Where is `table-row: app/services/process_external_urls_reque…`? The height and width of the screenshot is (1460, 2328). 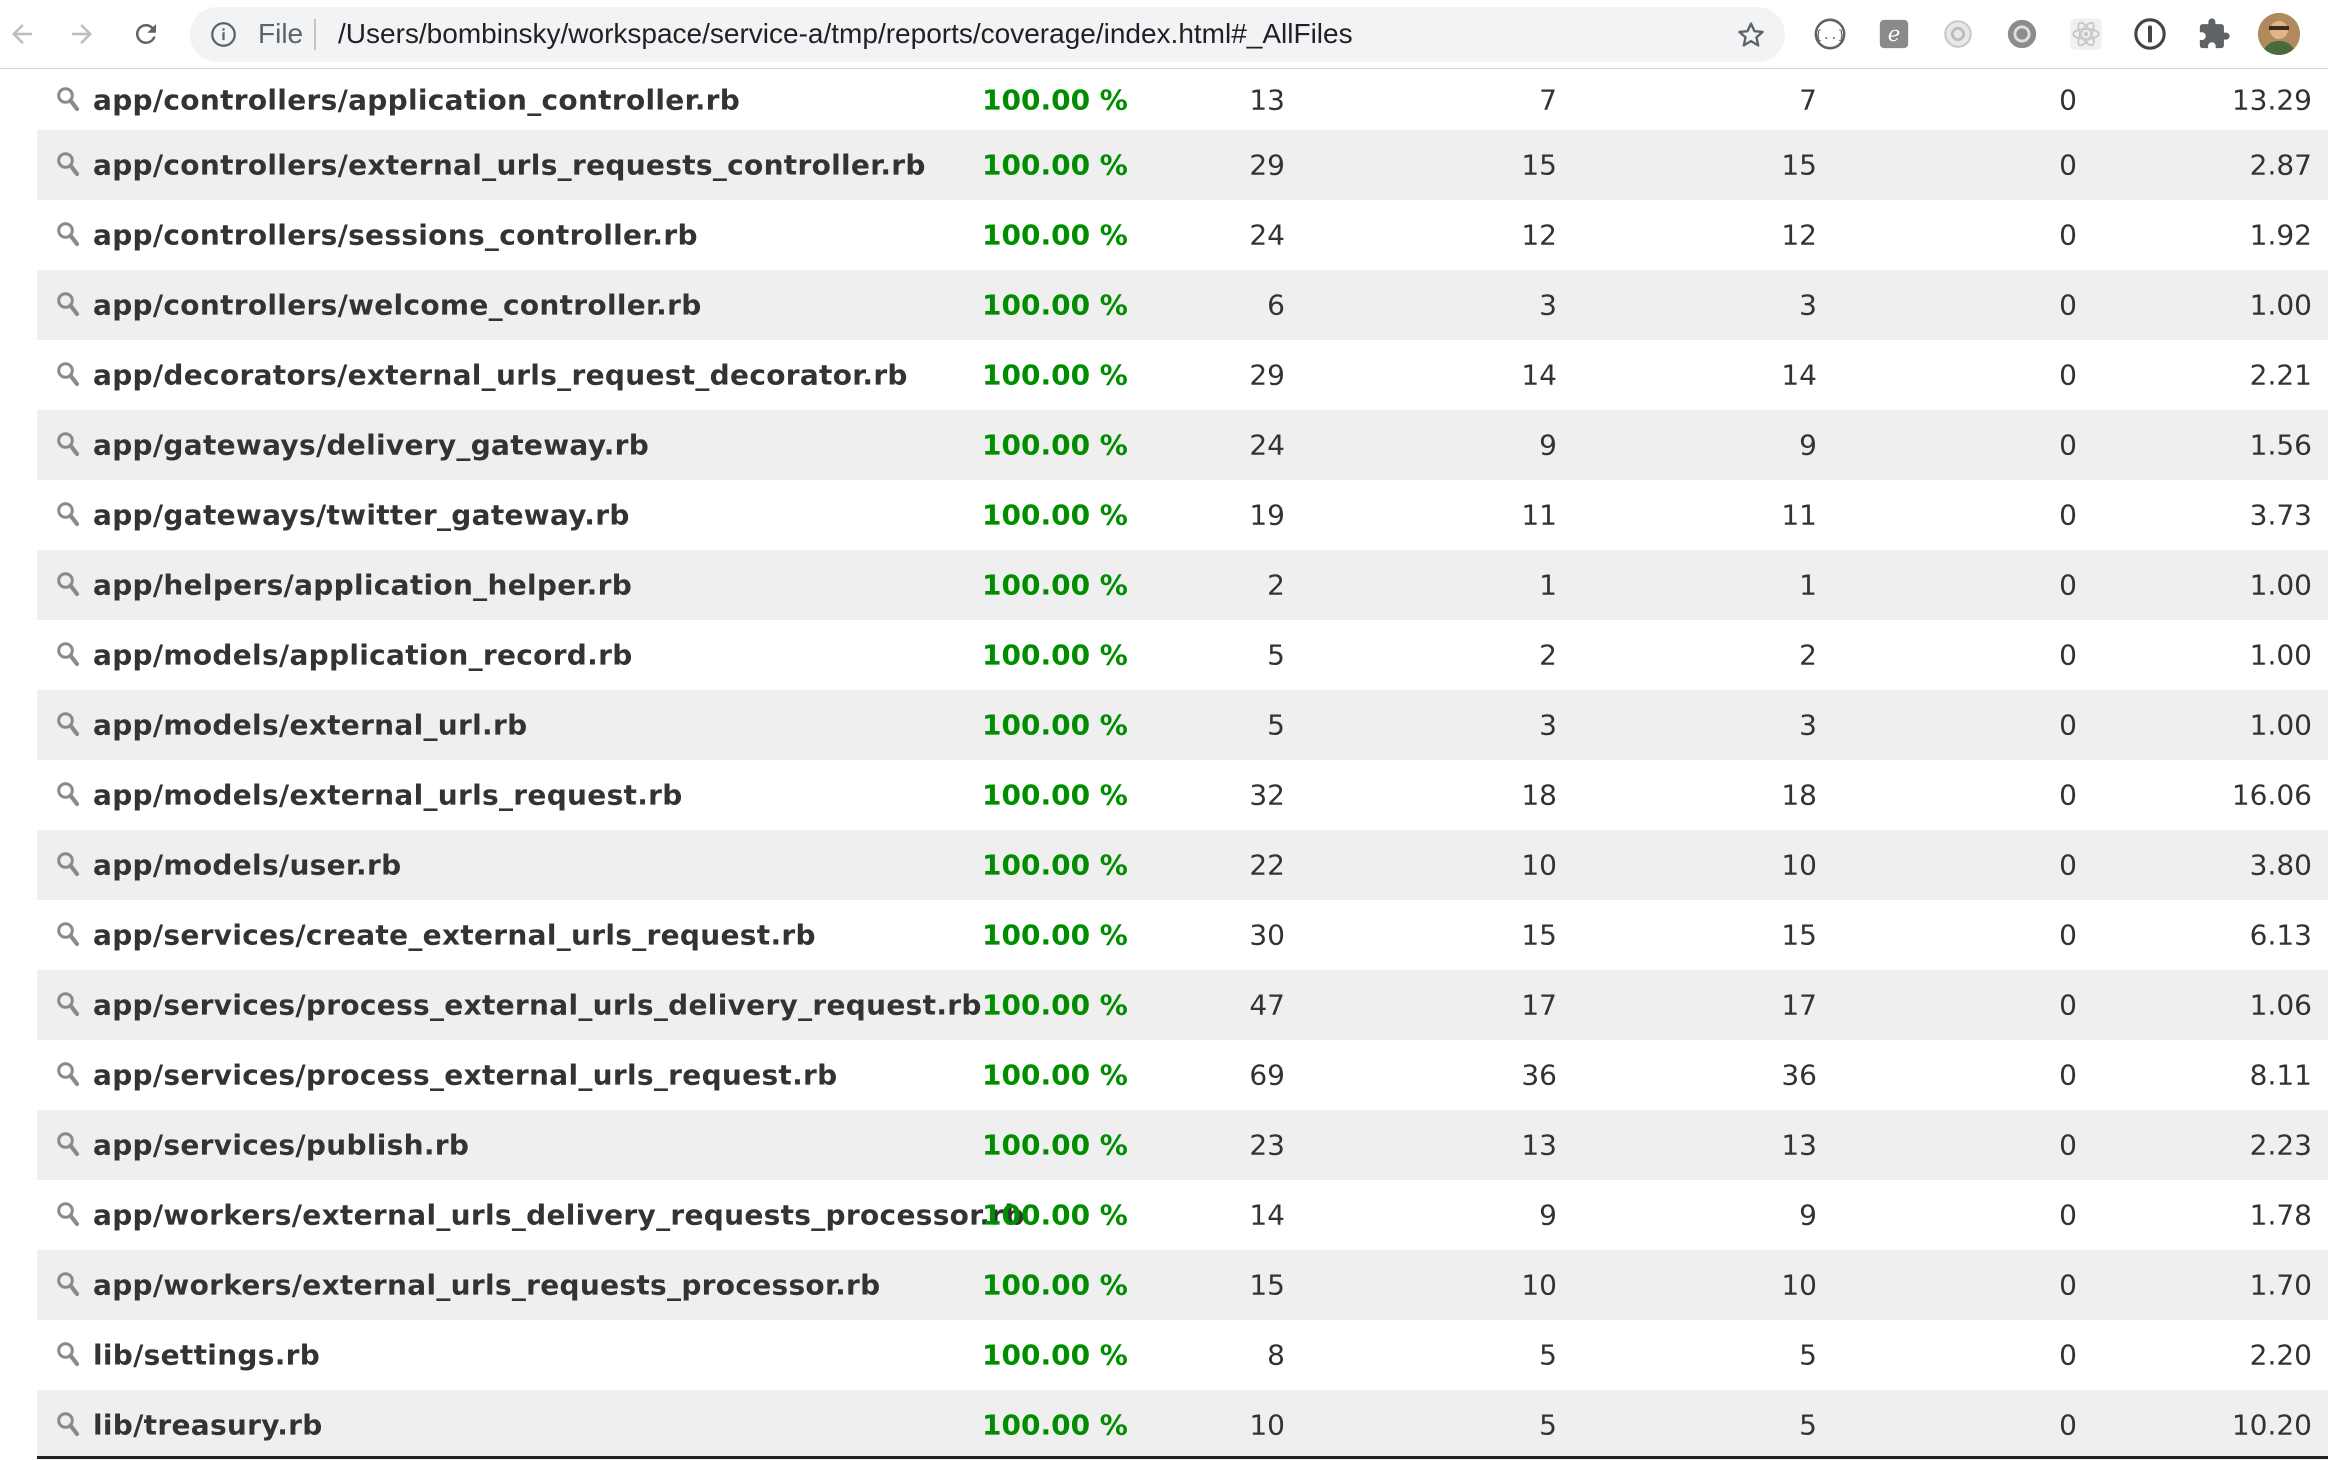
table-row: app/services/process_external_urls_reque… is located at coordinates (1182, 1075).